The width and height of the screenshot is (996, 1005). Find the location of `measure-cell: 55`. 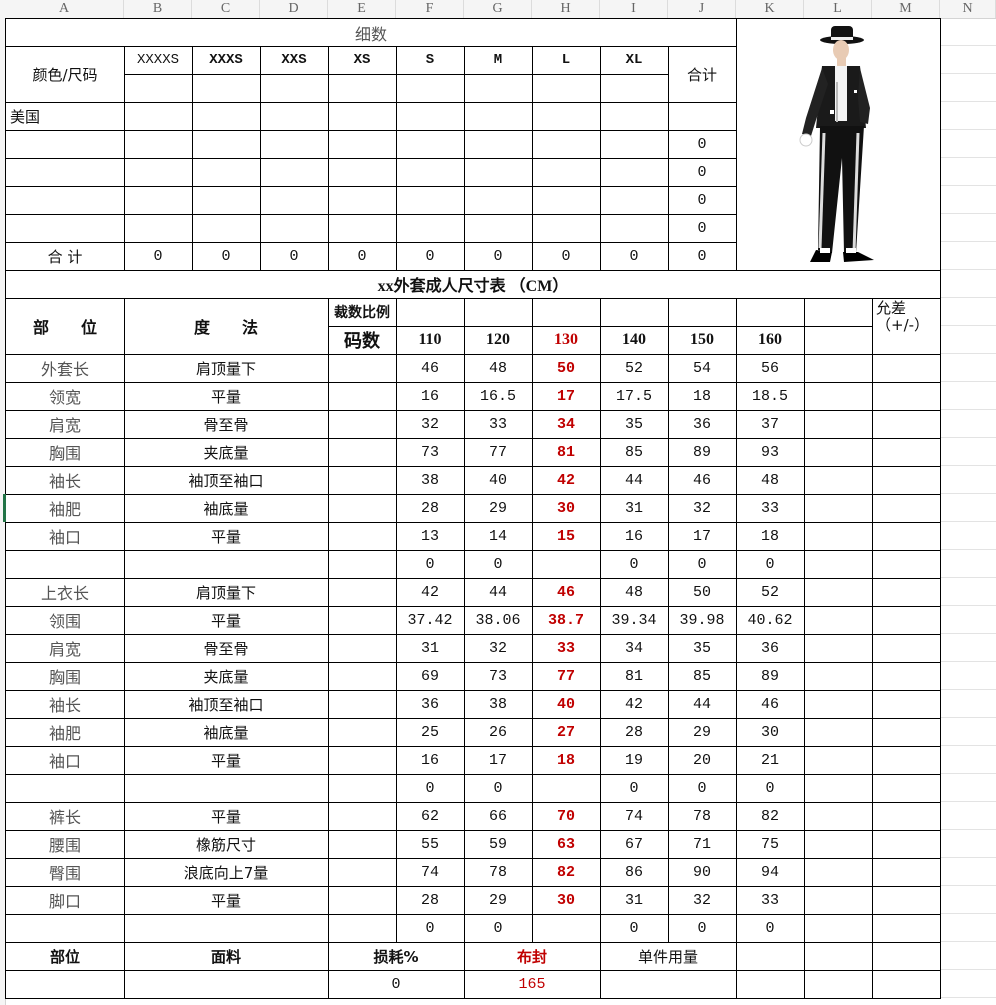

measure-cell: 55 is located at coordinates (430, 844).